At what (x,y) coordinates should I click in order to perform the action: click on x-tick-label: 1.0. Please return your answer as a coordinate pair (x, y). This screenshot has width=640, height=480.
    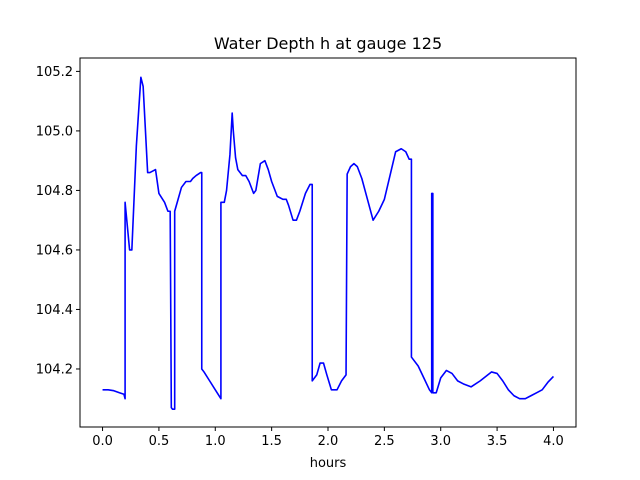
    Looking at the image, I should click on (215, 441).